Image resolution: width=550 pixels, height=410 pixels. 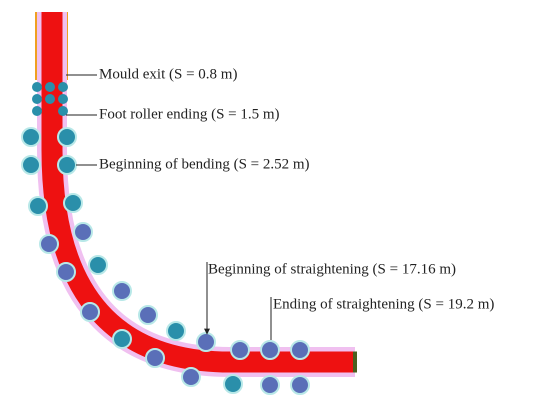 What do you see at coordinates (50, 99) in the screenshot?
I see `foot-rollers` at bounding box center [50, 99].